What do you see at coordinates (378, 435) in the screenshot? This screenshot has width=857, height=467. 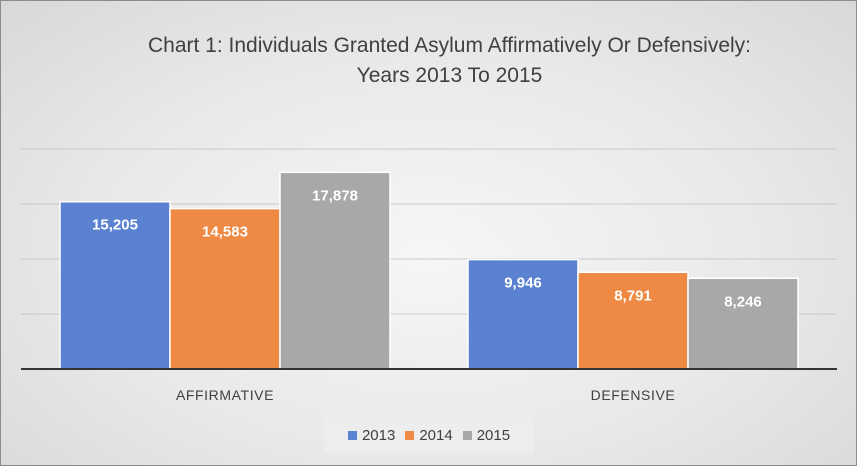 I see `legend-label-2013: 2013` at bounding box center [378, 435].